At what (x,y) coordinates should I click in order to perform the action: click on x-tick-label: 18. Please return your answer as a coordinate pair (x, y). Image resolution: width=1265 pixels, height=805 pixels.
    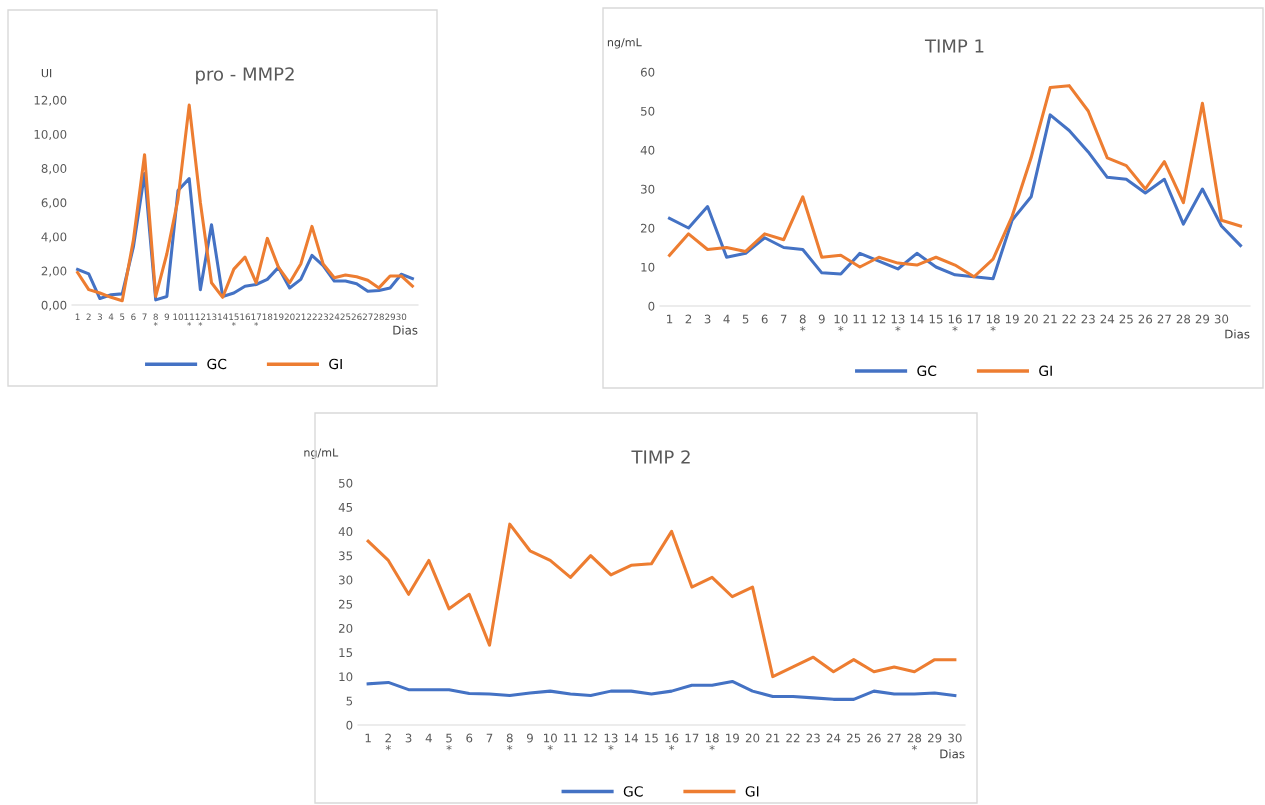
    Looking at the image, I should click on (267, 317).